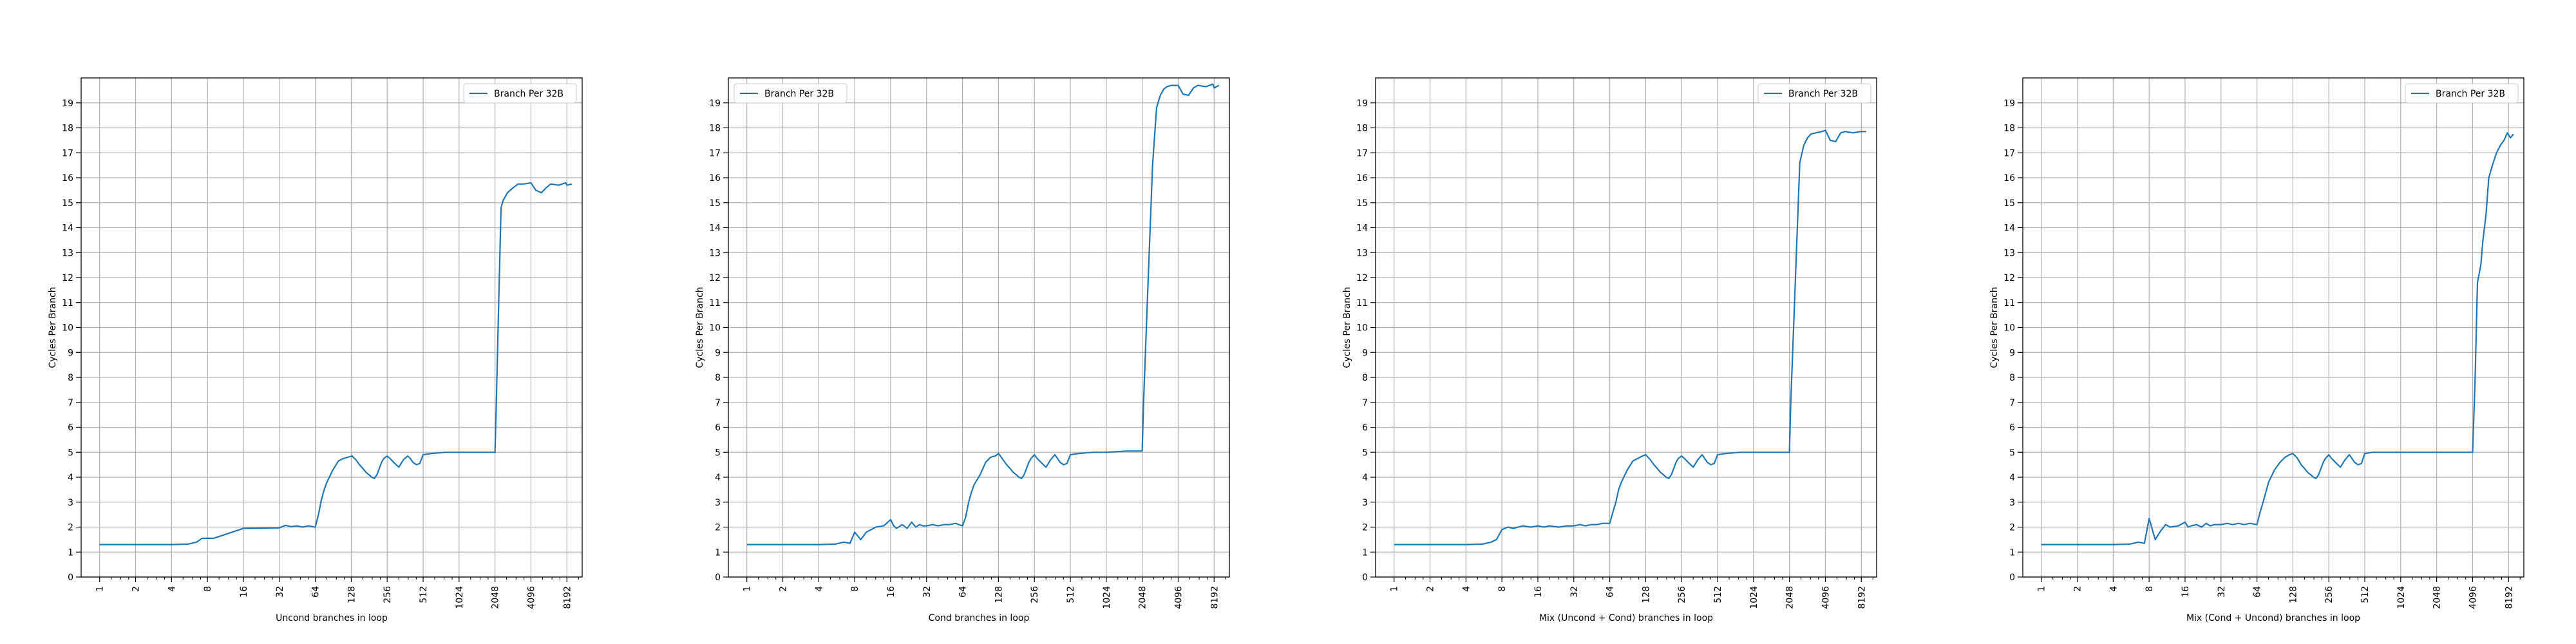 This screenshot has width=2576, height=644. Describe the element at coordinates (2273, 618) in the screenshot. I see `x-axis-label: Mix (Cond + Uncond) branches in loop` at that location.